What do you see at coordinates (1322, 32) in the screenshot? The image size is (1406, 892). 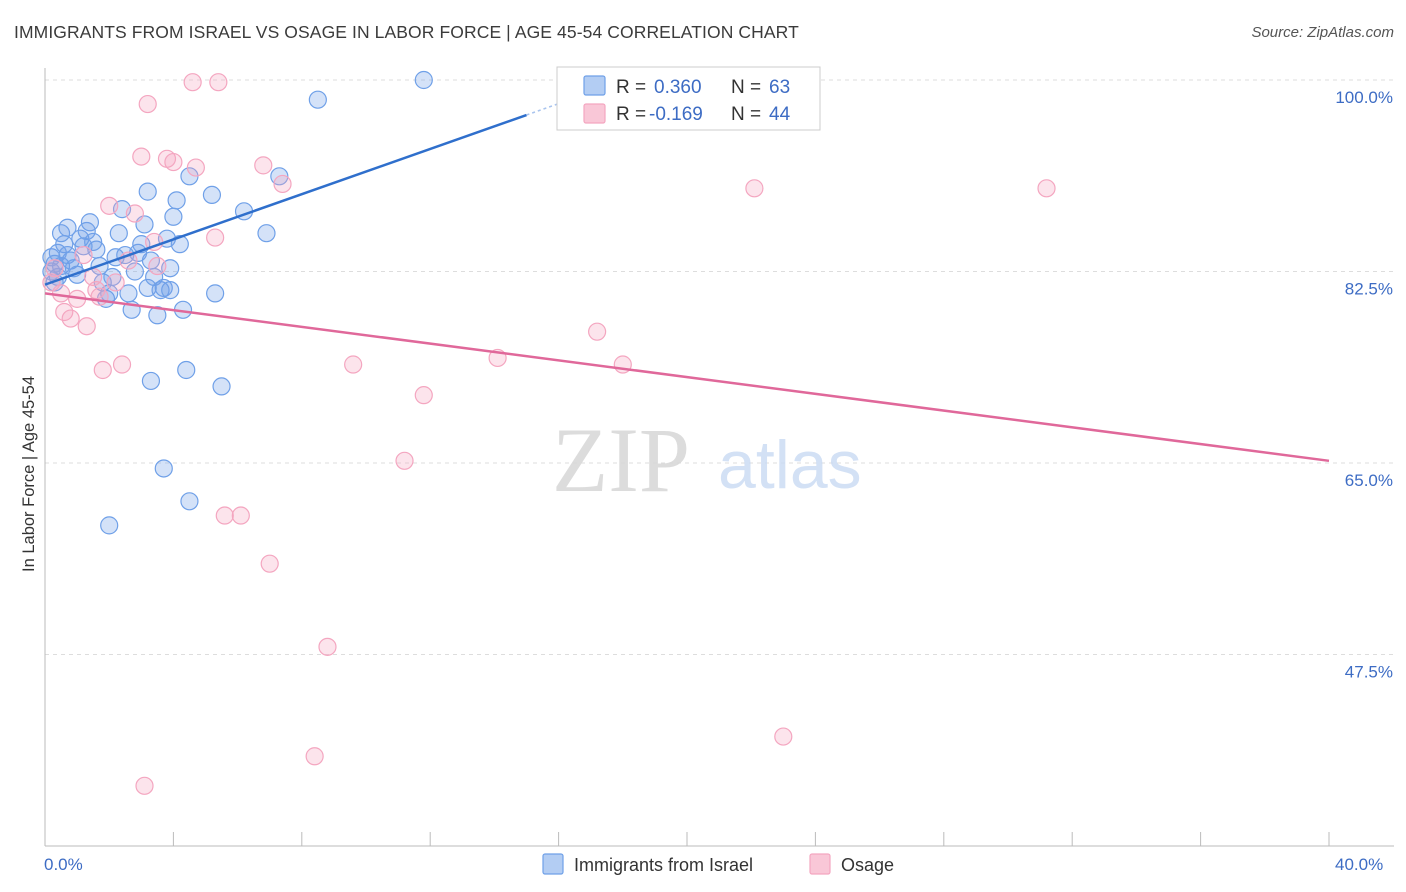 I see `chart-source: Source: ZipAtlas.com` at bounding box center [1322, 32].